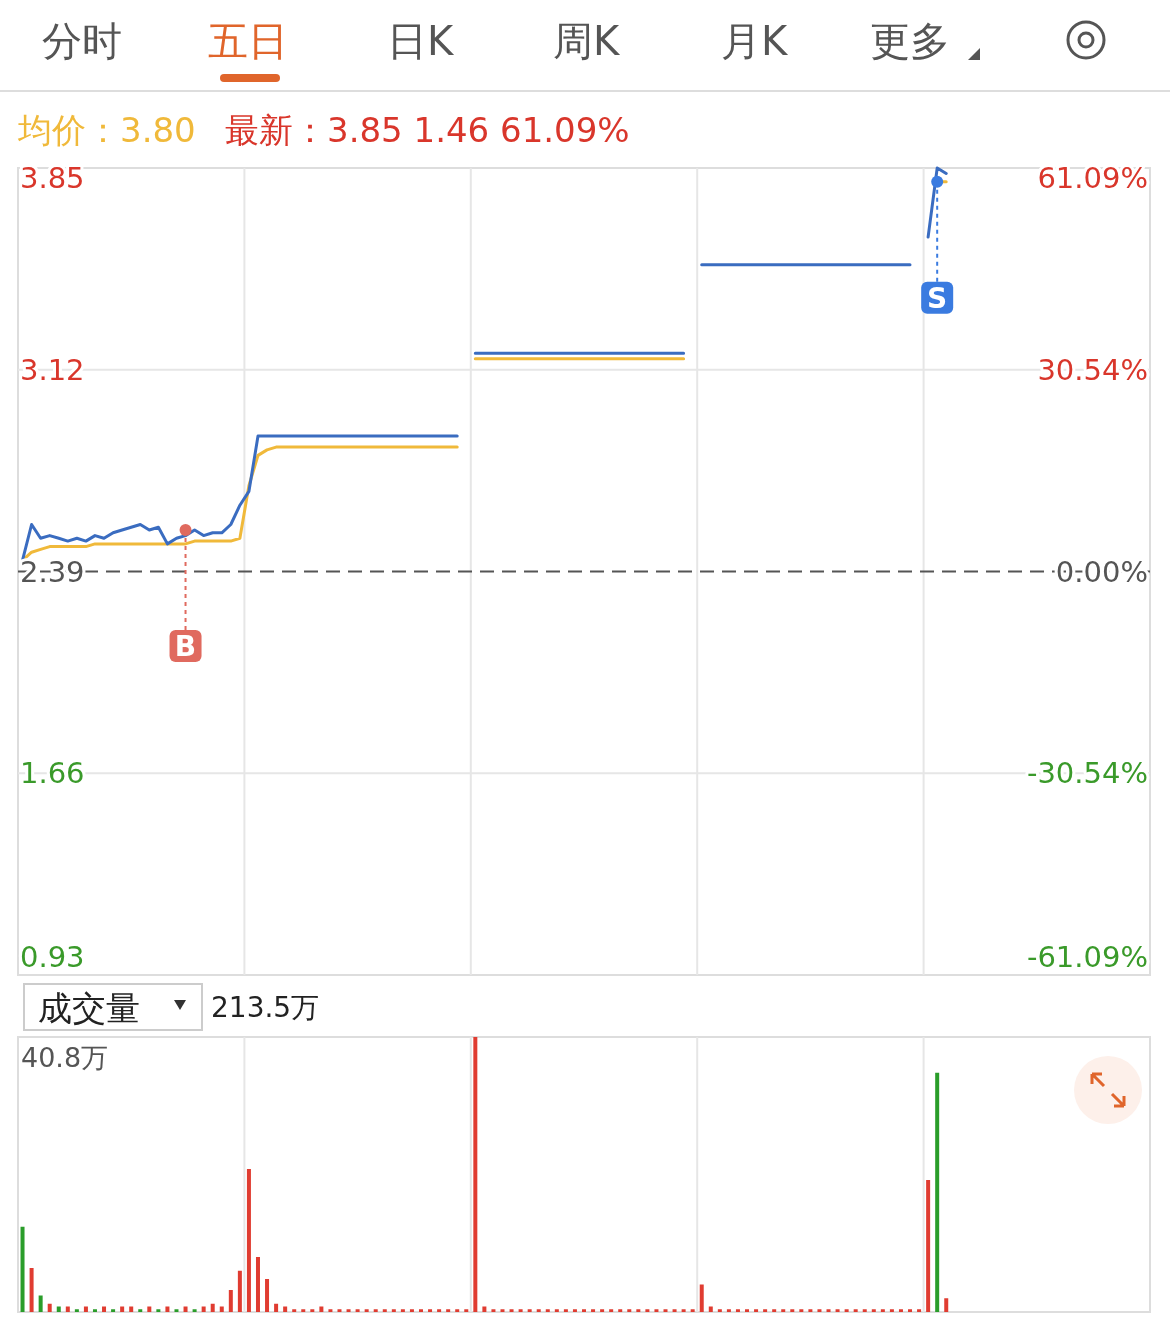  What do you see at coordinates (1087, 957) in the screenshot?
I see `y2-tick-label: -61.09%` at bounding box center [1087, 957].